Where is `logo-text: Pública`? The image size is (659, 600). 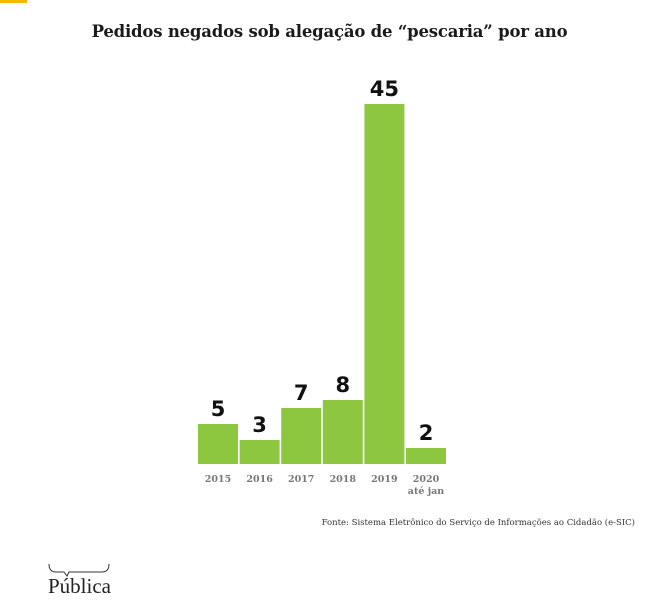
logo-text: Pública is located at coordinates (79, 586).